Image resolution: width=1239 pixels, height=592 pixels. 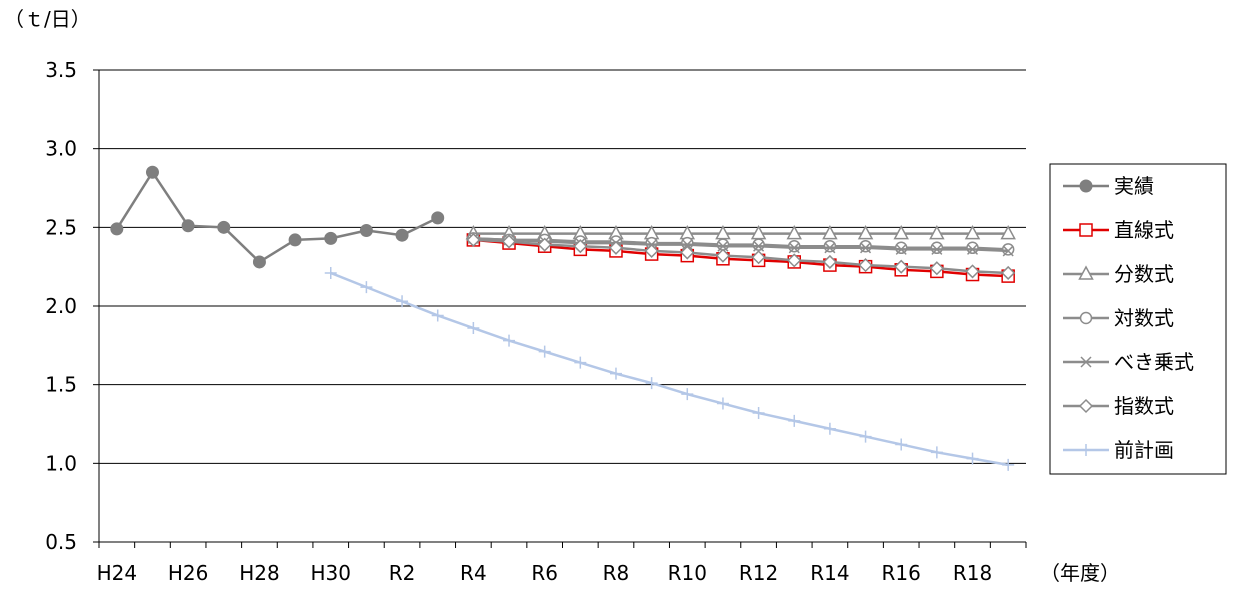 I want to click on legend-label: 対数式, so click(x=1144, y=318).